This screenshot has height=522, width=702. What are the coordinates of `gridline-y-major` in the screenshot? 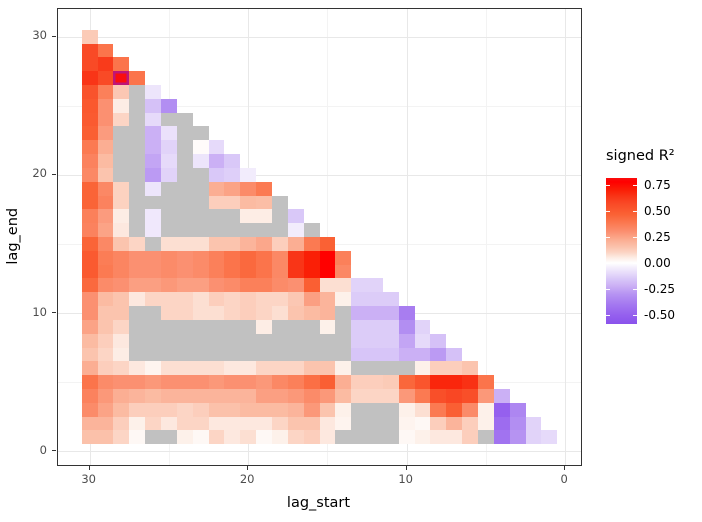 It's located at (319, 175).